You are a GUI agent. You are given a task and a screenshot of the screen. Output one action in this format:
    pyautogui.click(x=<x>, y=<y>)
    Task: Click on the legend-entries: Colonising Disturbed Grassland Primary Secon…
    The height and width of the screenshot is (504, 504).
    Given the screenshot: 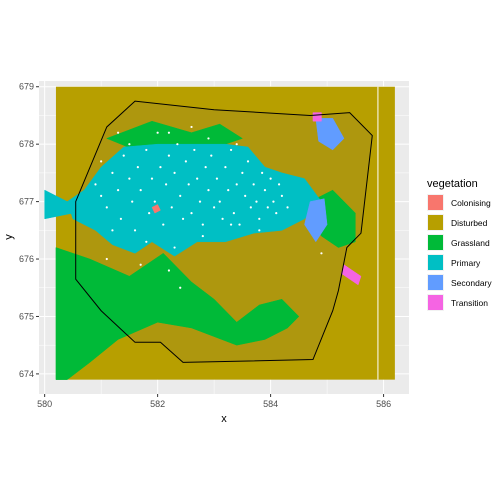 What is the action you would take?
    pyautogui.click(x=459, y=252)
    